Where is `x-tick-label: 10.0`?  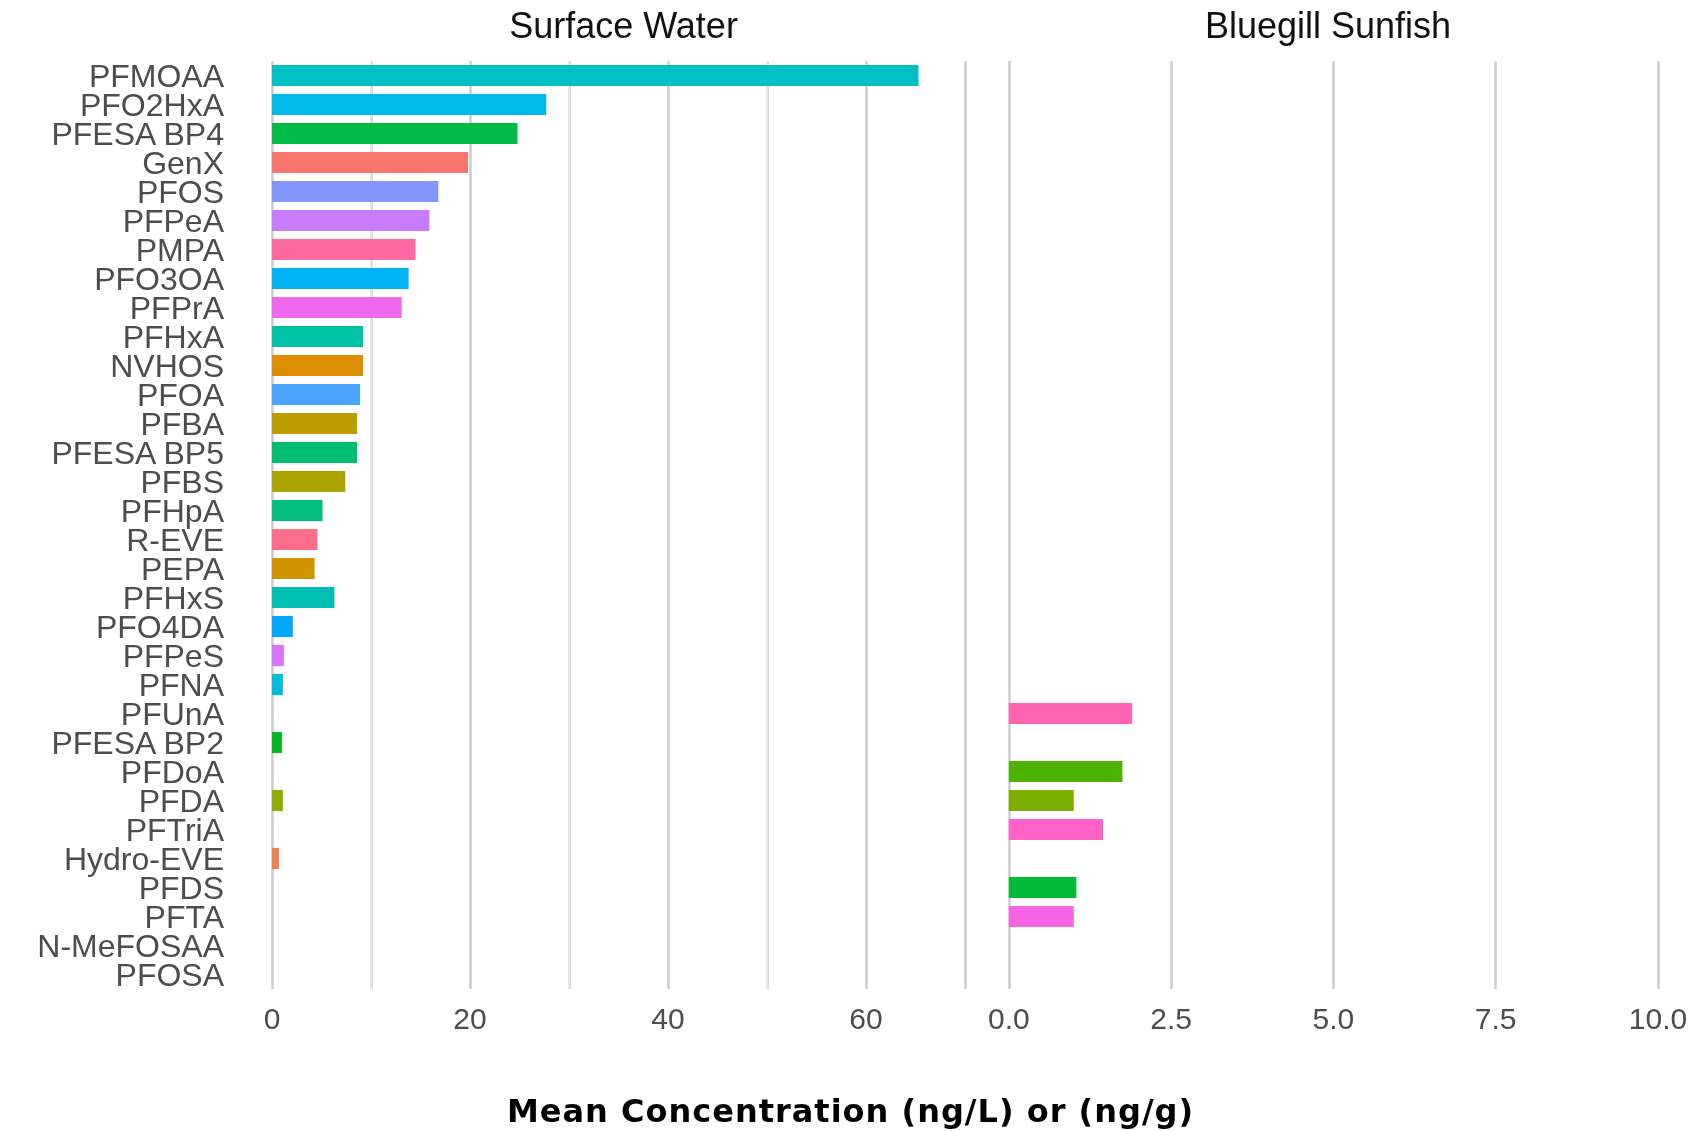 x-tick-label: 10.0 is located at coordinates (1658, 1018).